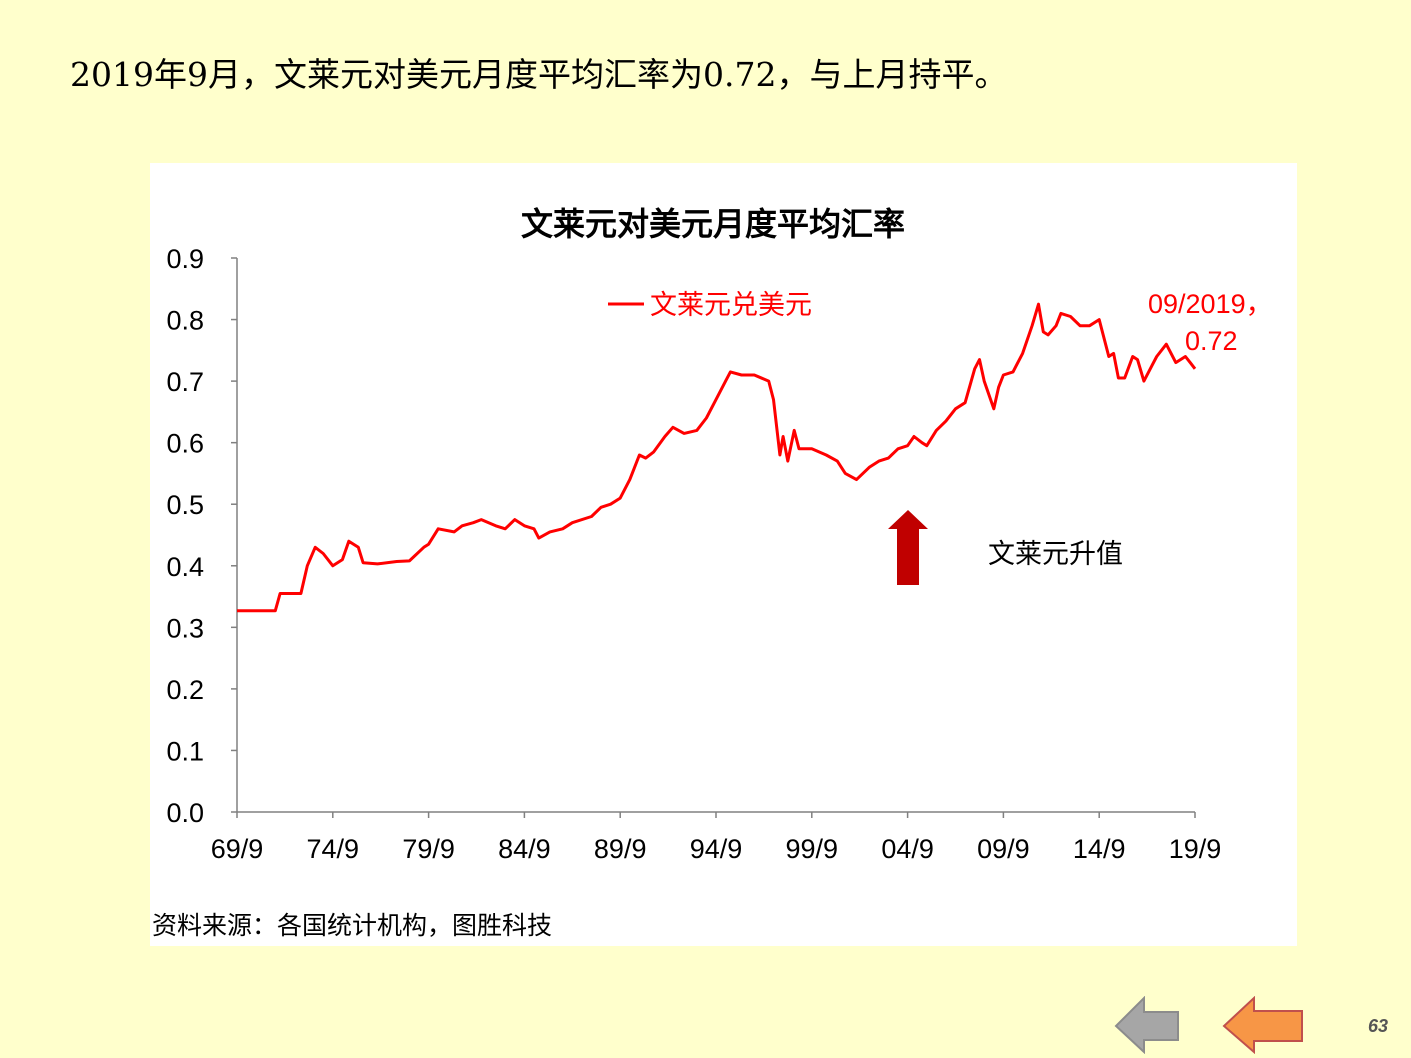  What do you see at coordinates (731, 305) in the screenshot?
I see `legend-label: 文莱元兑美元` at bounding box center [731, 305].